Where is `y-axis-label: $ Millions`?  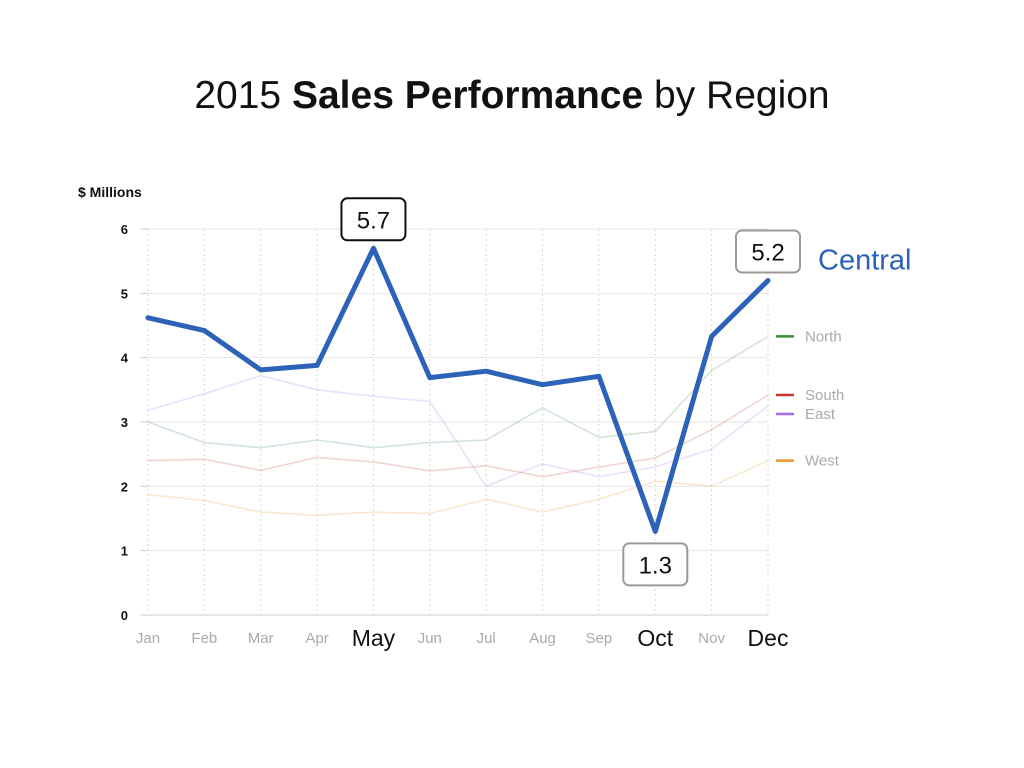
y-axis-label: $ Millions is located at coordinates (110, 192).